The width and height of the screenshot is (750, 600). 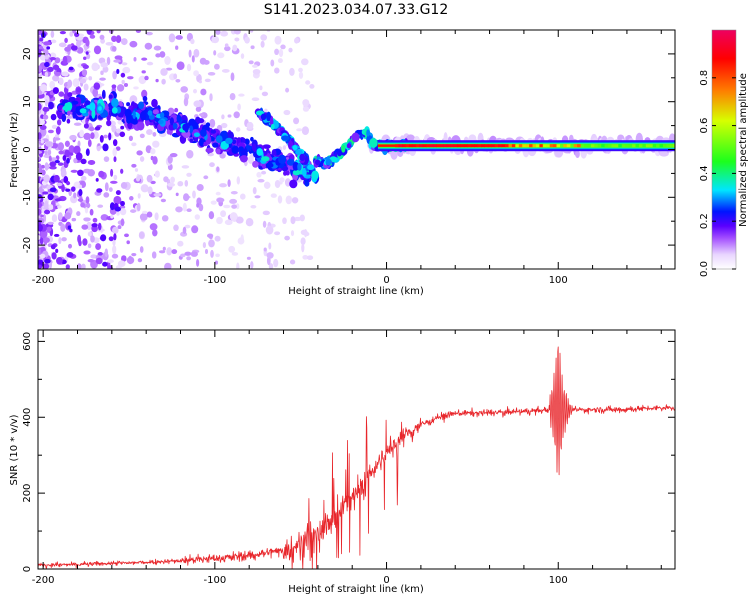 I want to click on snr-y-tick-label: 600, so click(x=27, y=341).